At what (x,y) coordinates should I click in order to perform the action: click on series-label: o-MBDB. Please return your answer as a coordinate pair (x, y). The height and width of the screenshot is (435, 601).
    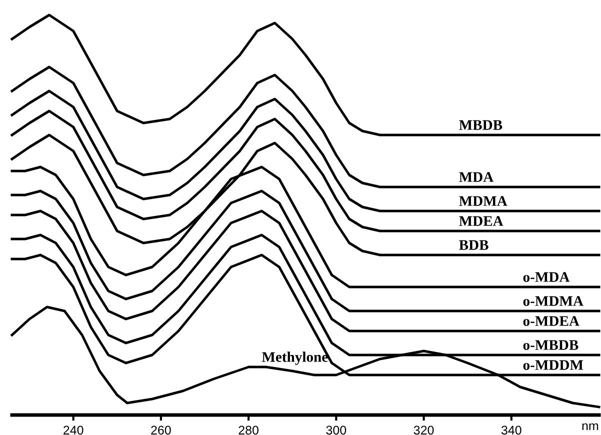
    Looking at the image, I should click on (550, 345).